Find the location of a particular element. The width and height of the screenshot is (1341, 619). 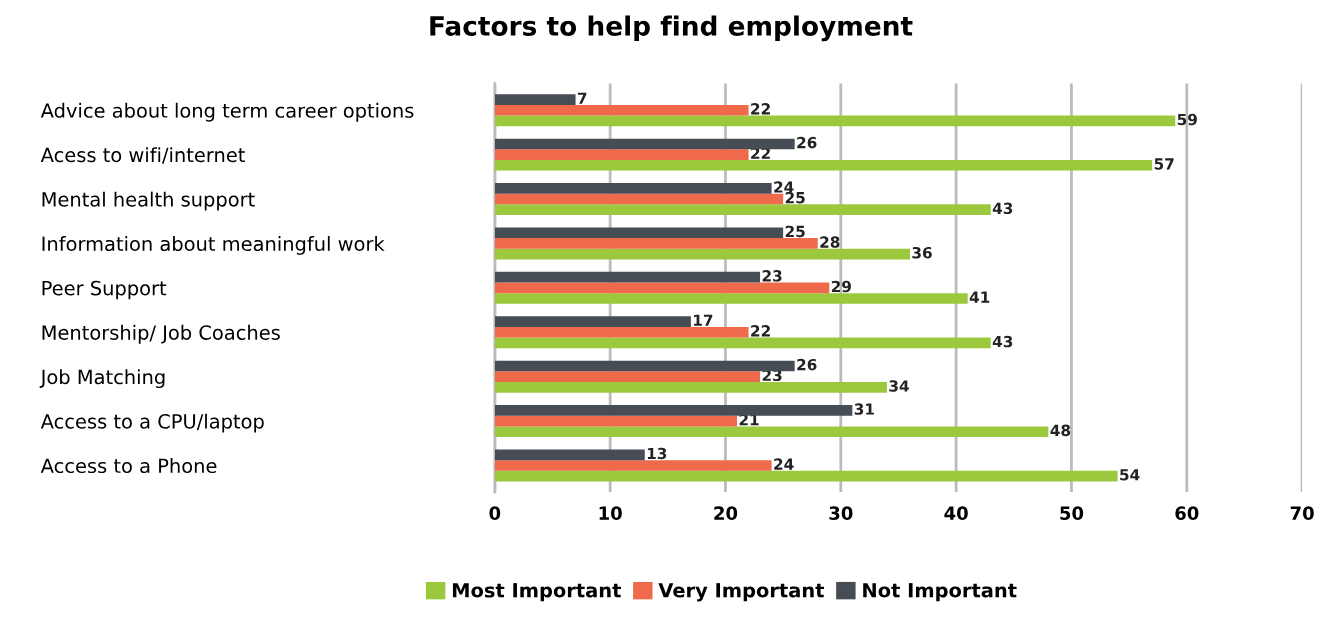

data-label: 34 is located at coordinates (899, 386).